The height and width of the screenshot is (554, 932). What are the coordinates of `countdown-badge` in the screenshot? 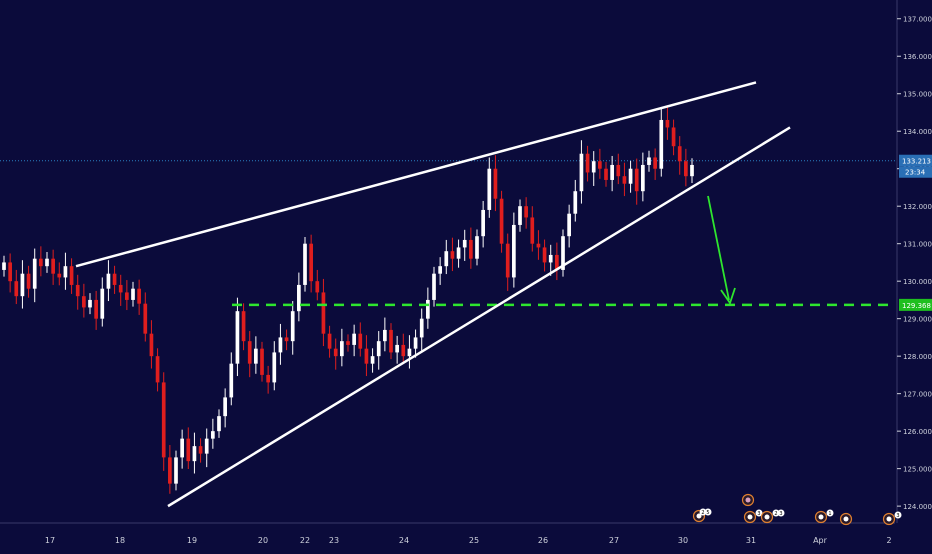 It's located at (915, 172).